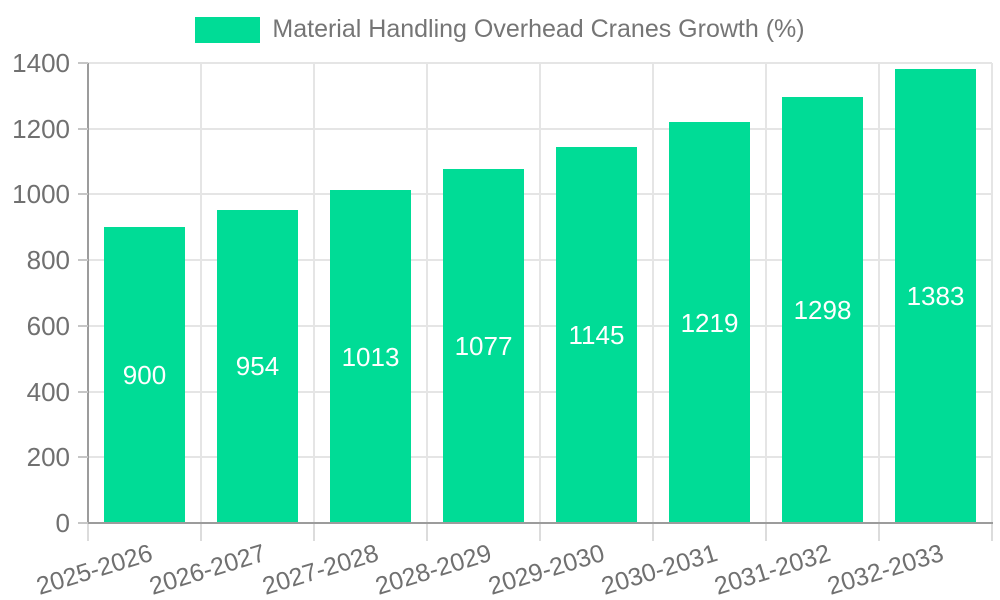 The height and width of the screenshot is (600, 1000). What do you see at coordinates (433, 569) in the screenshot?
I see `x-tick-label: 2028-2029` at bounding box center [433, 569].